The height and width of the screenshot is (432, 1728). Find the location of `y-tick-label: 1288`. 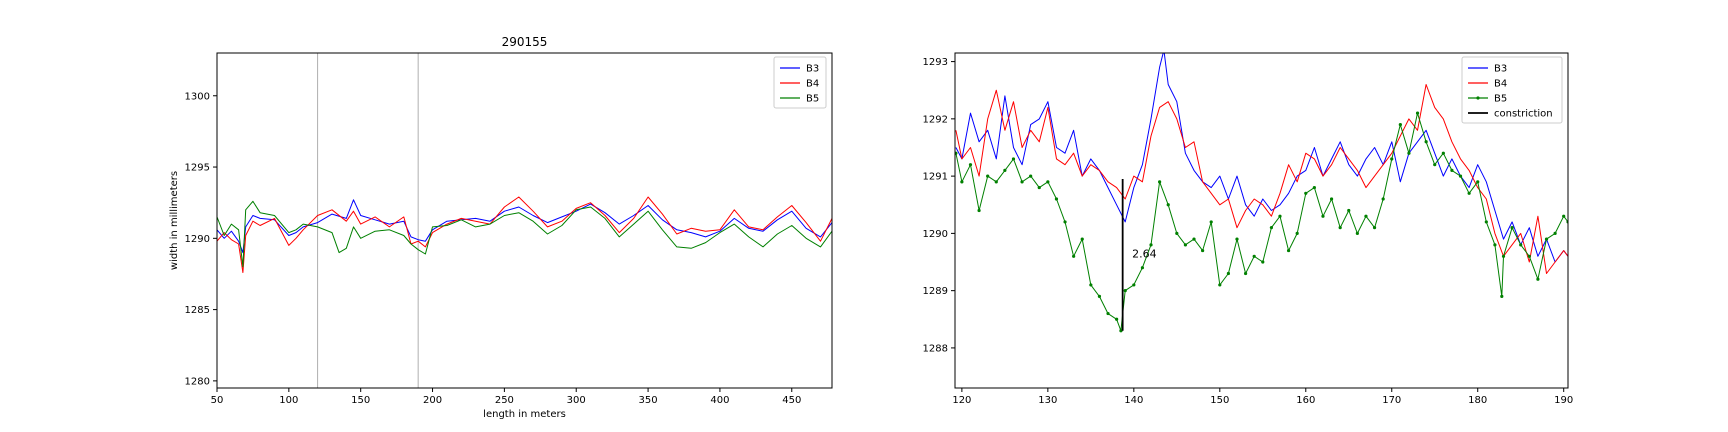

y-tick-label: 1288 is located at coordinates (935, 348).